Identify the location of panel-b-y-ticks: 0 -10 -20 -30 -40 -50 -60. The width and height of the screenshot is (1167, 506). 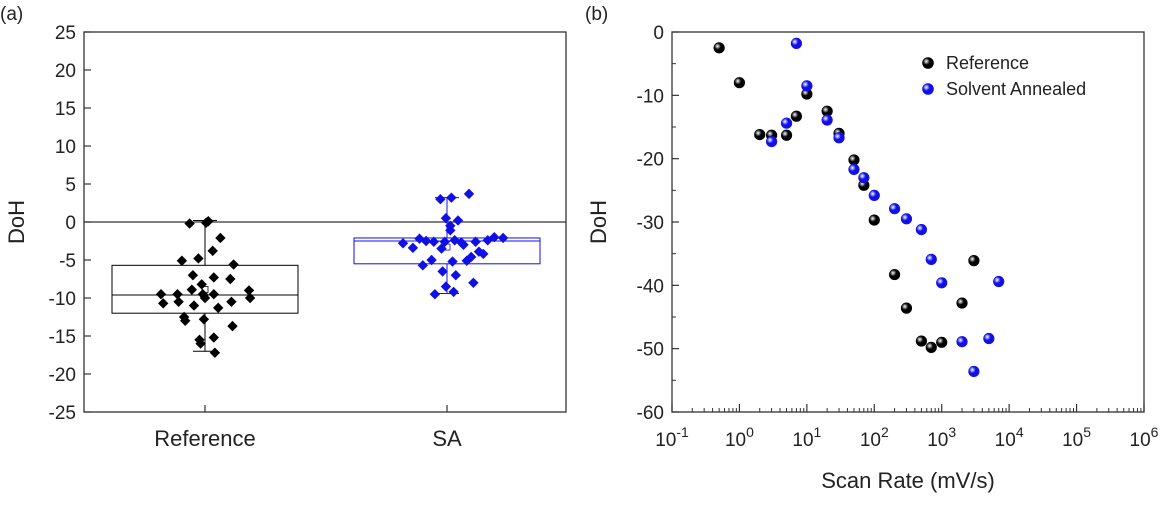
(658, 223).